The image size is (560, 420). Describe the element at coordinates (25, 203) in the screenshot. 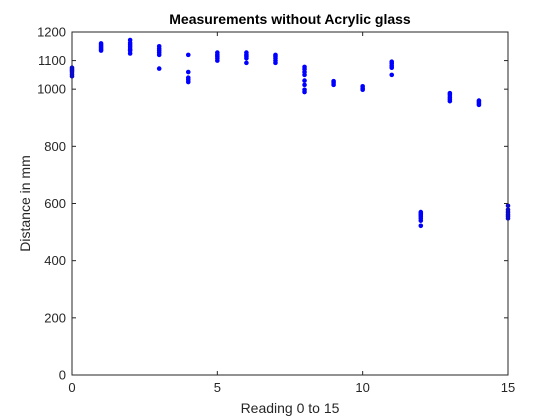

I see `y-axis-label: Distance in mm` at that location.